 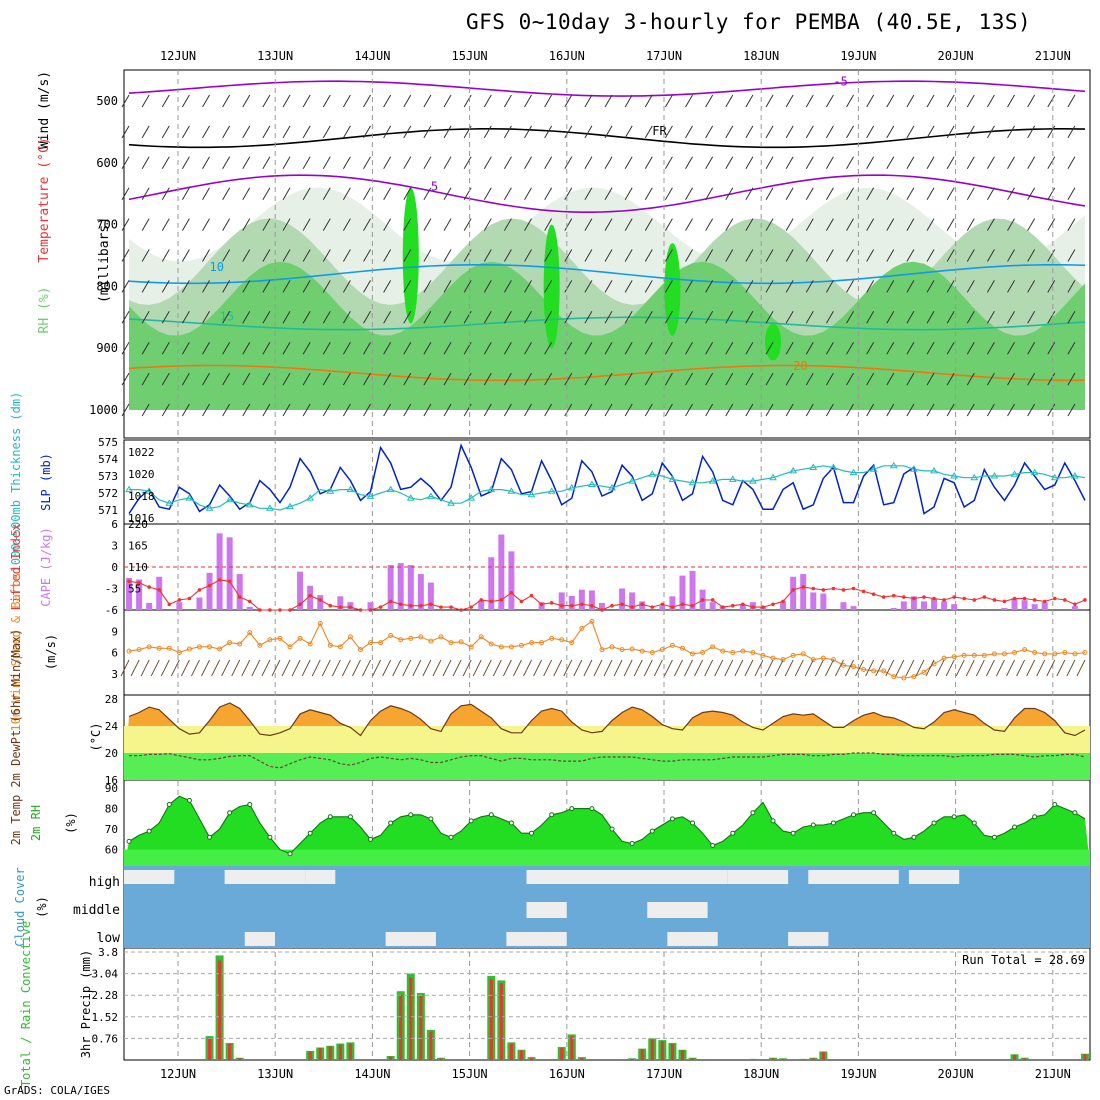 I want to click on panel-frame, so click(x=607, y=482).